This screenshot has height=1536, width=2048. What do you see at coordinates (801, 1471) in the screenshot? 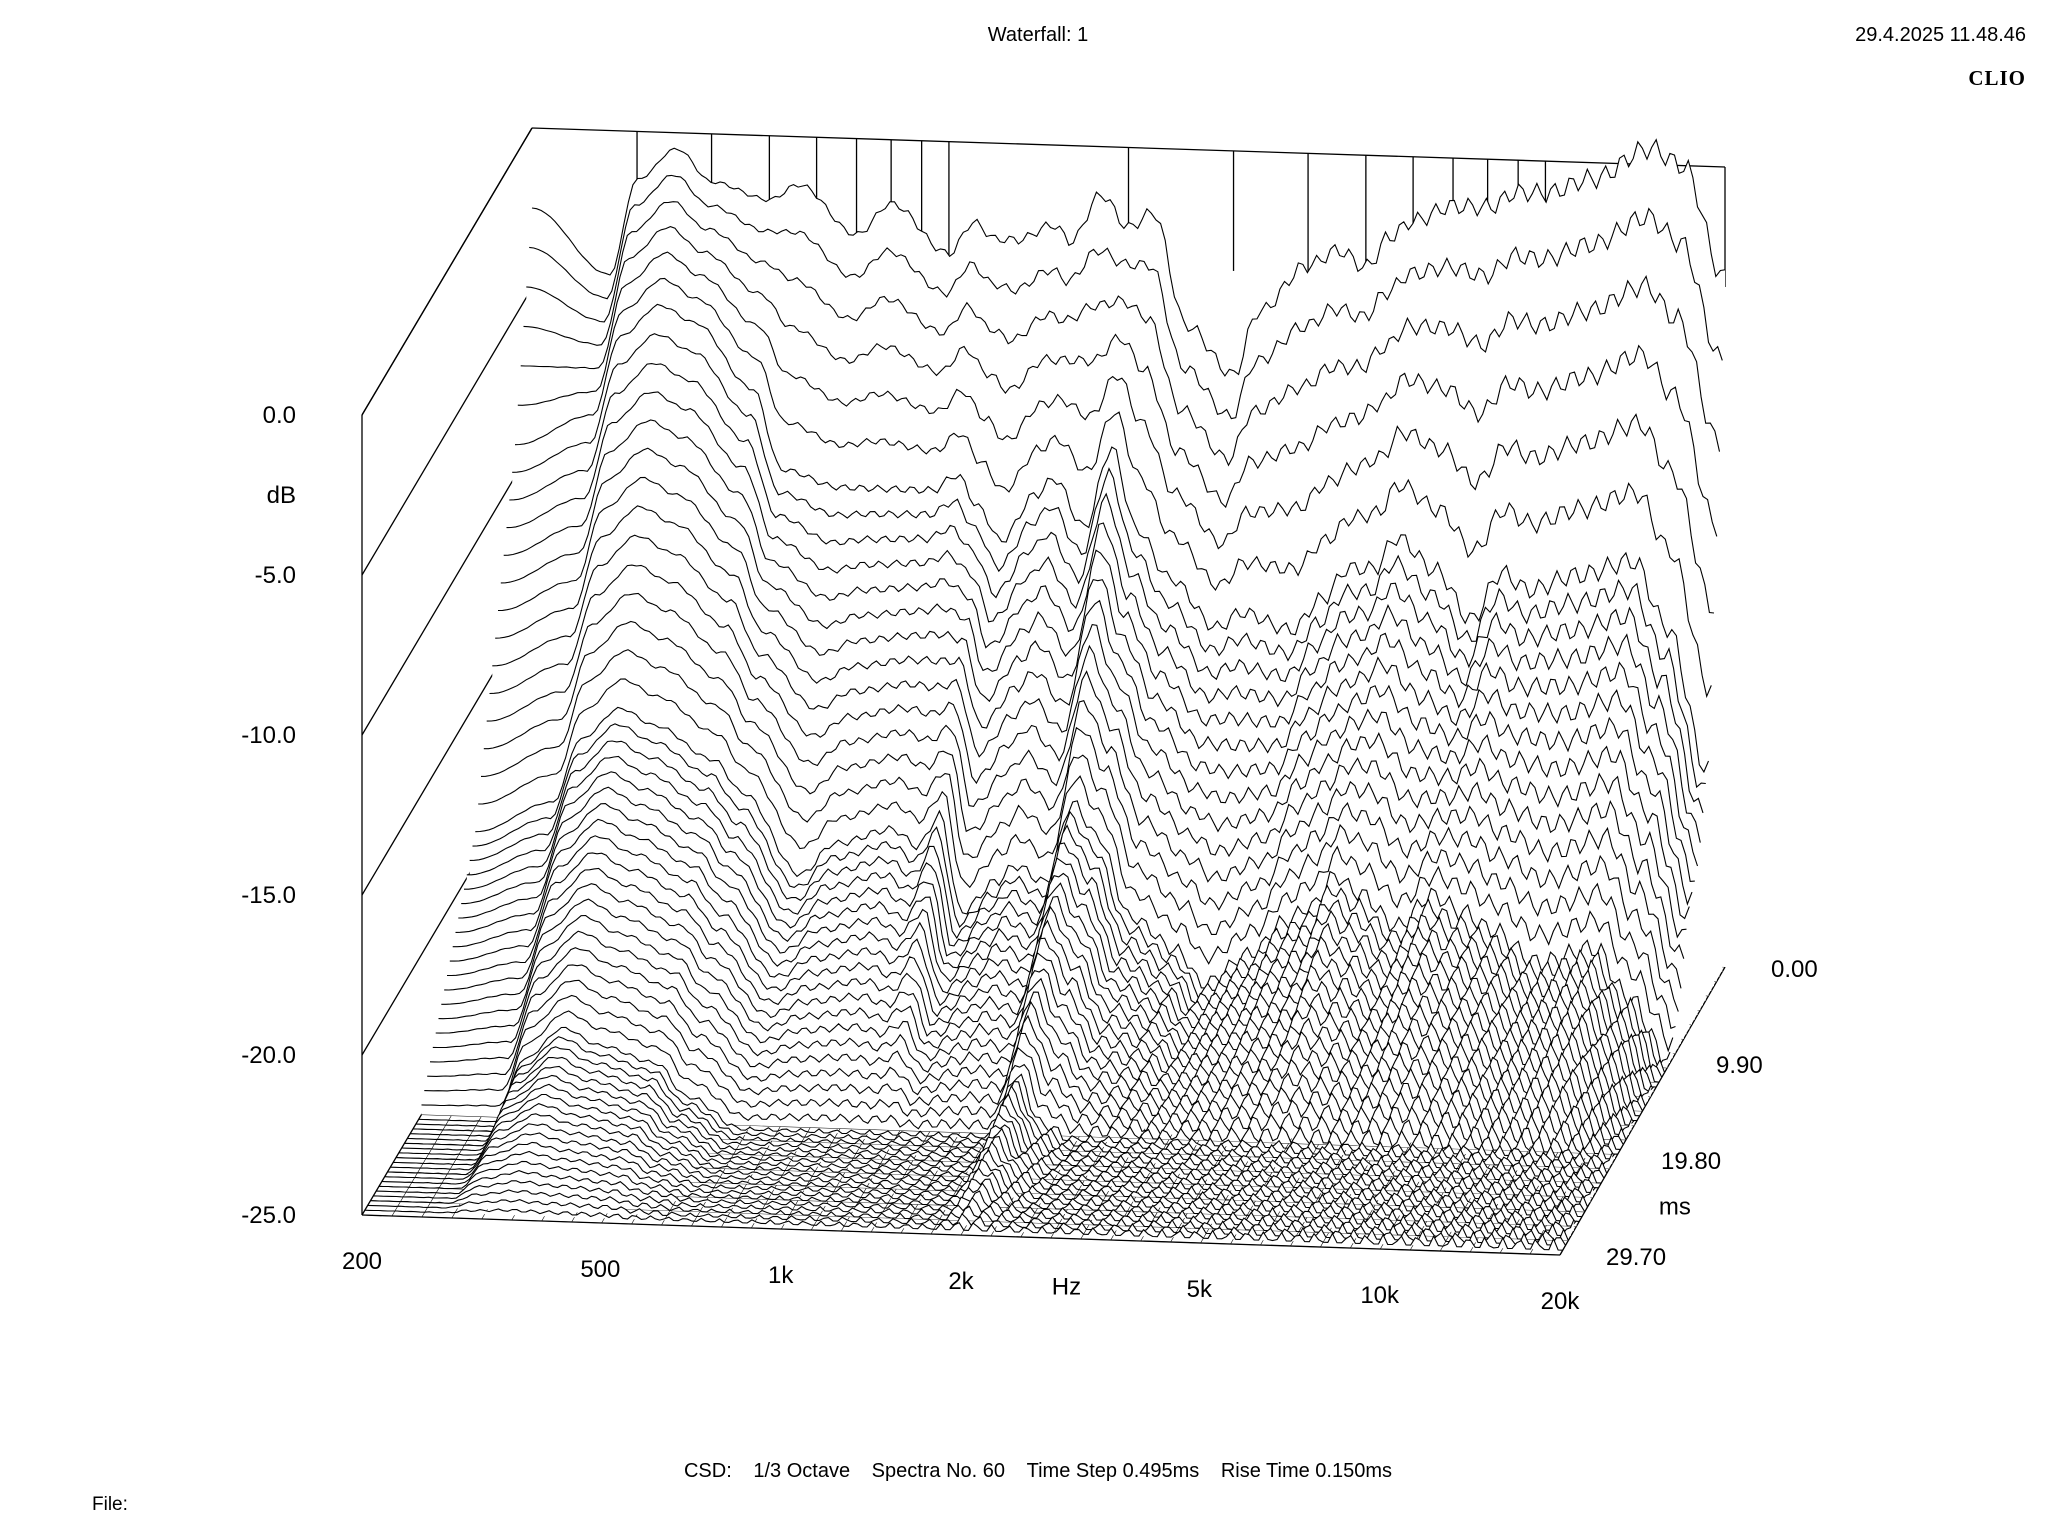
I see `footer-smoothing: 1/3 Octave` at bounding box center [801, 1471].